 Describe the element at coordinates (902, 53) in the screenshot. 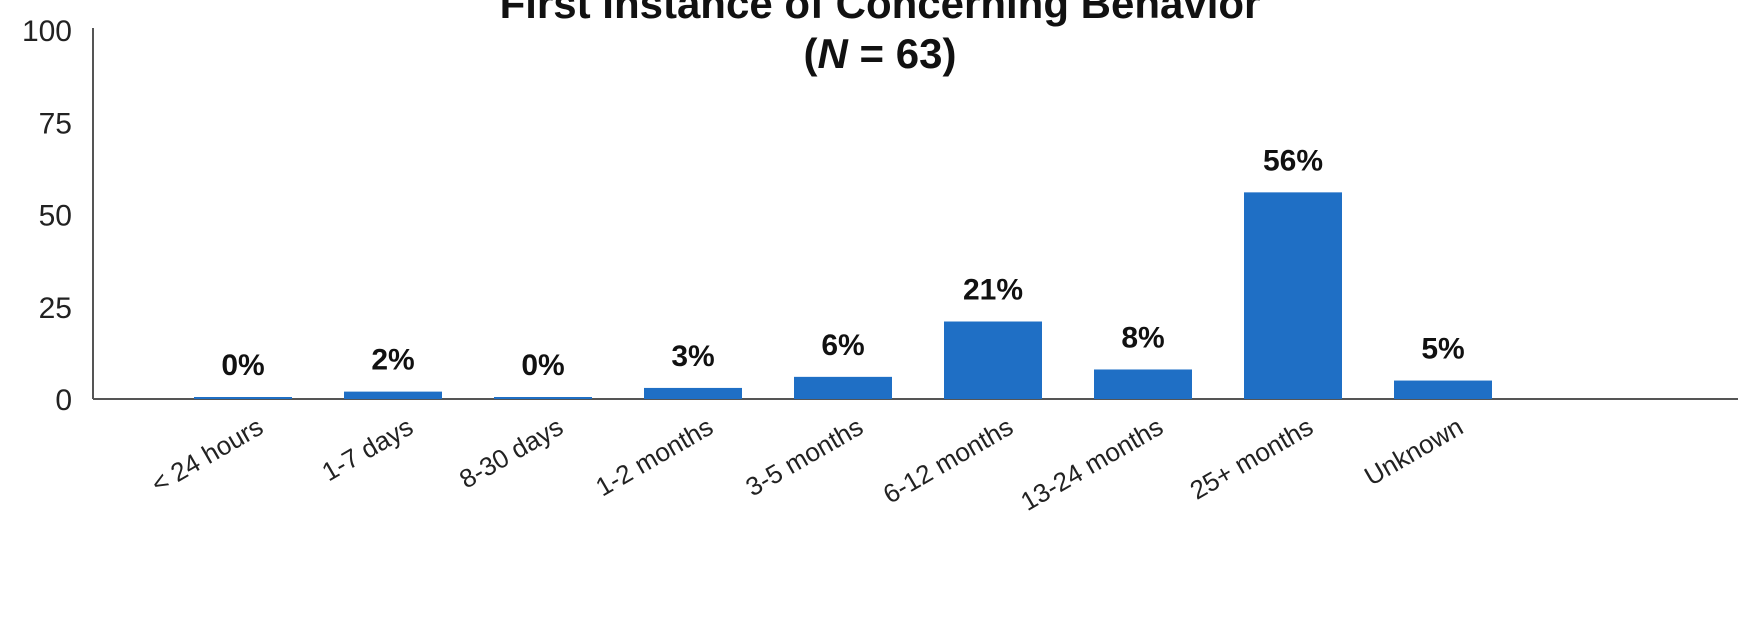

I see `subtitle-rest: = 63)` at that location.